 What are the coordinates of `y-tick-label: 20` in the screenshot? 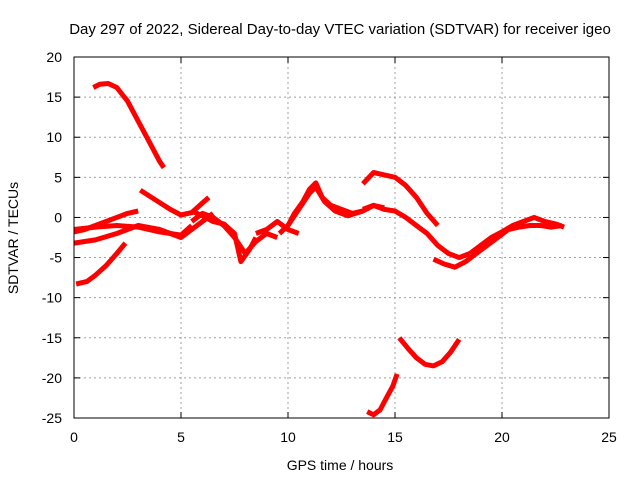 It's located at (54, 57).